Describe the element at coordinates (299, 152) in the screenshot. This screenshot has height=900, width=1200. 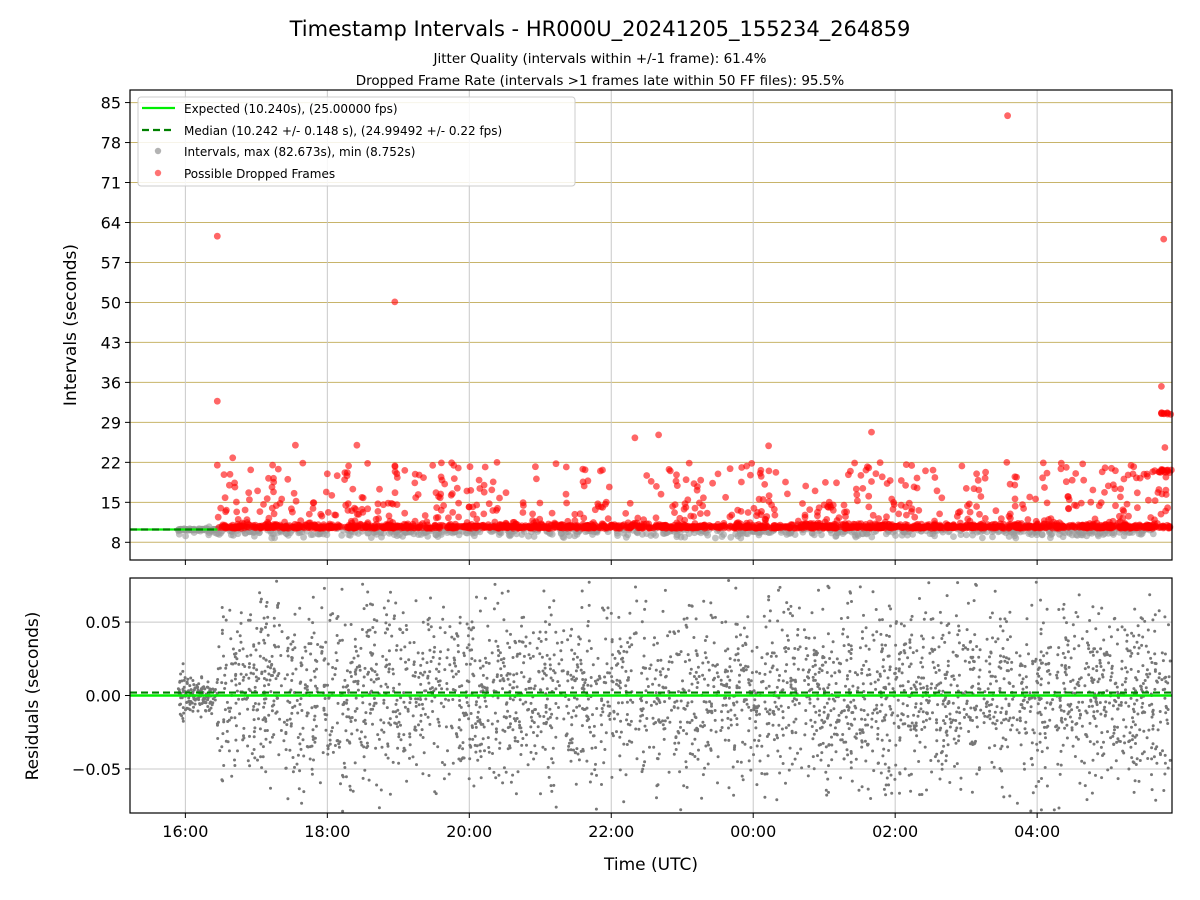
I see `legend-intervals-label: Intervals, max (82.673s), min (8.752s)` at that location.